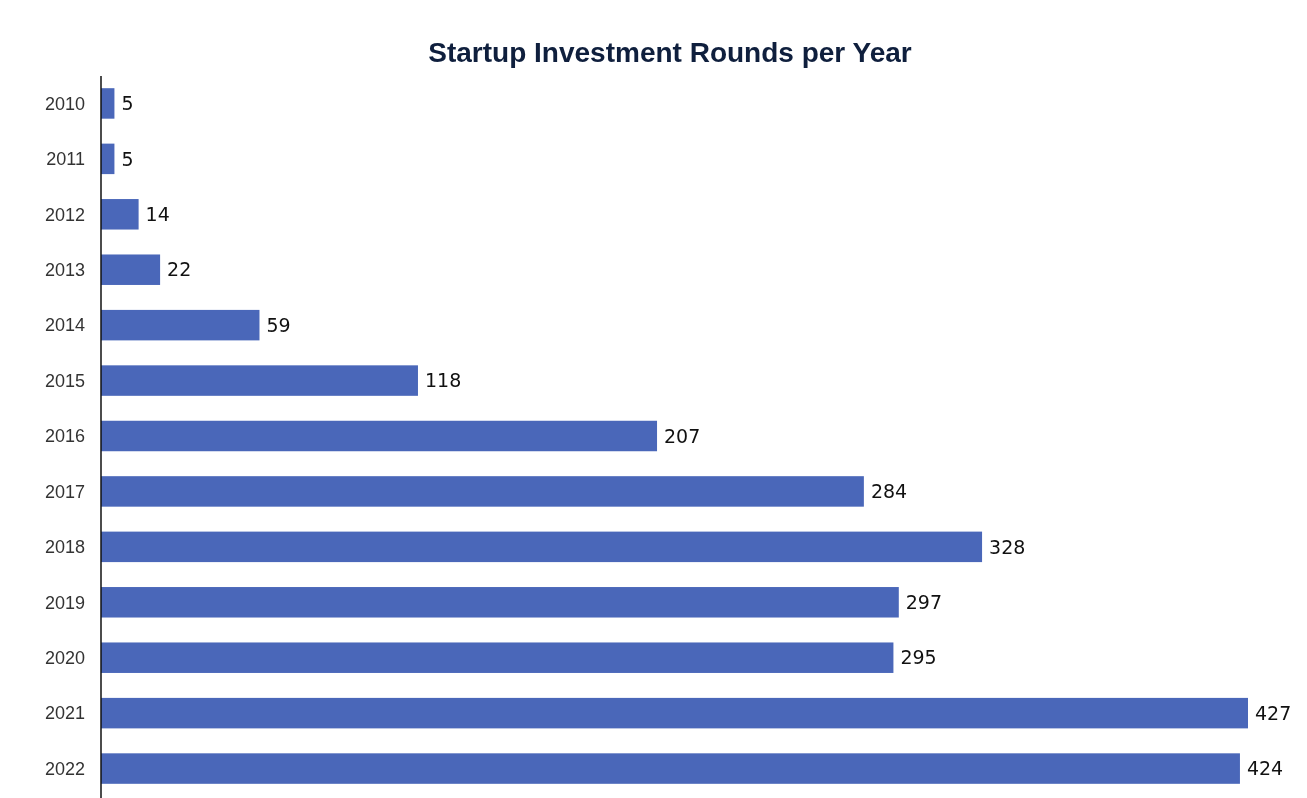  Describe the element at coordinates (64, 768) in the screenshot. I see `y-tick-label: 2022` at that location.